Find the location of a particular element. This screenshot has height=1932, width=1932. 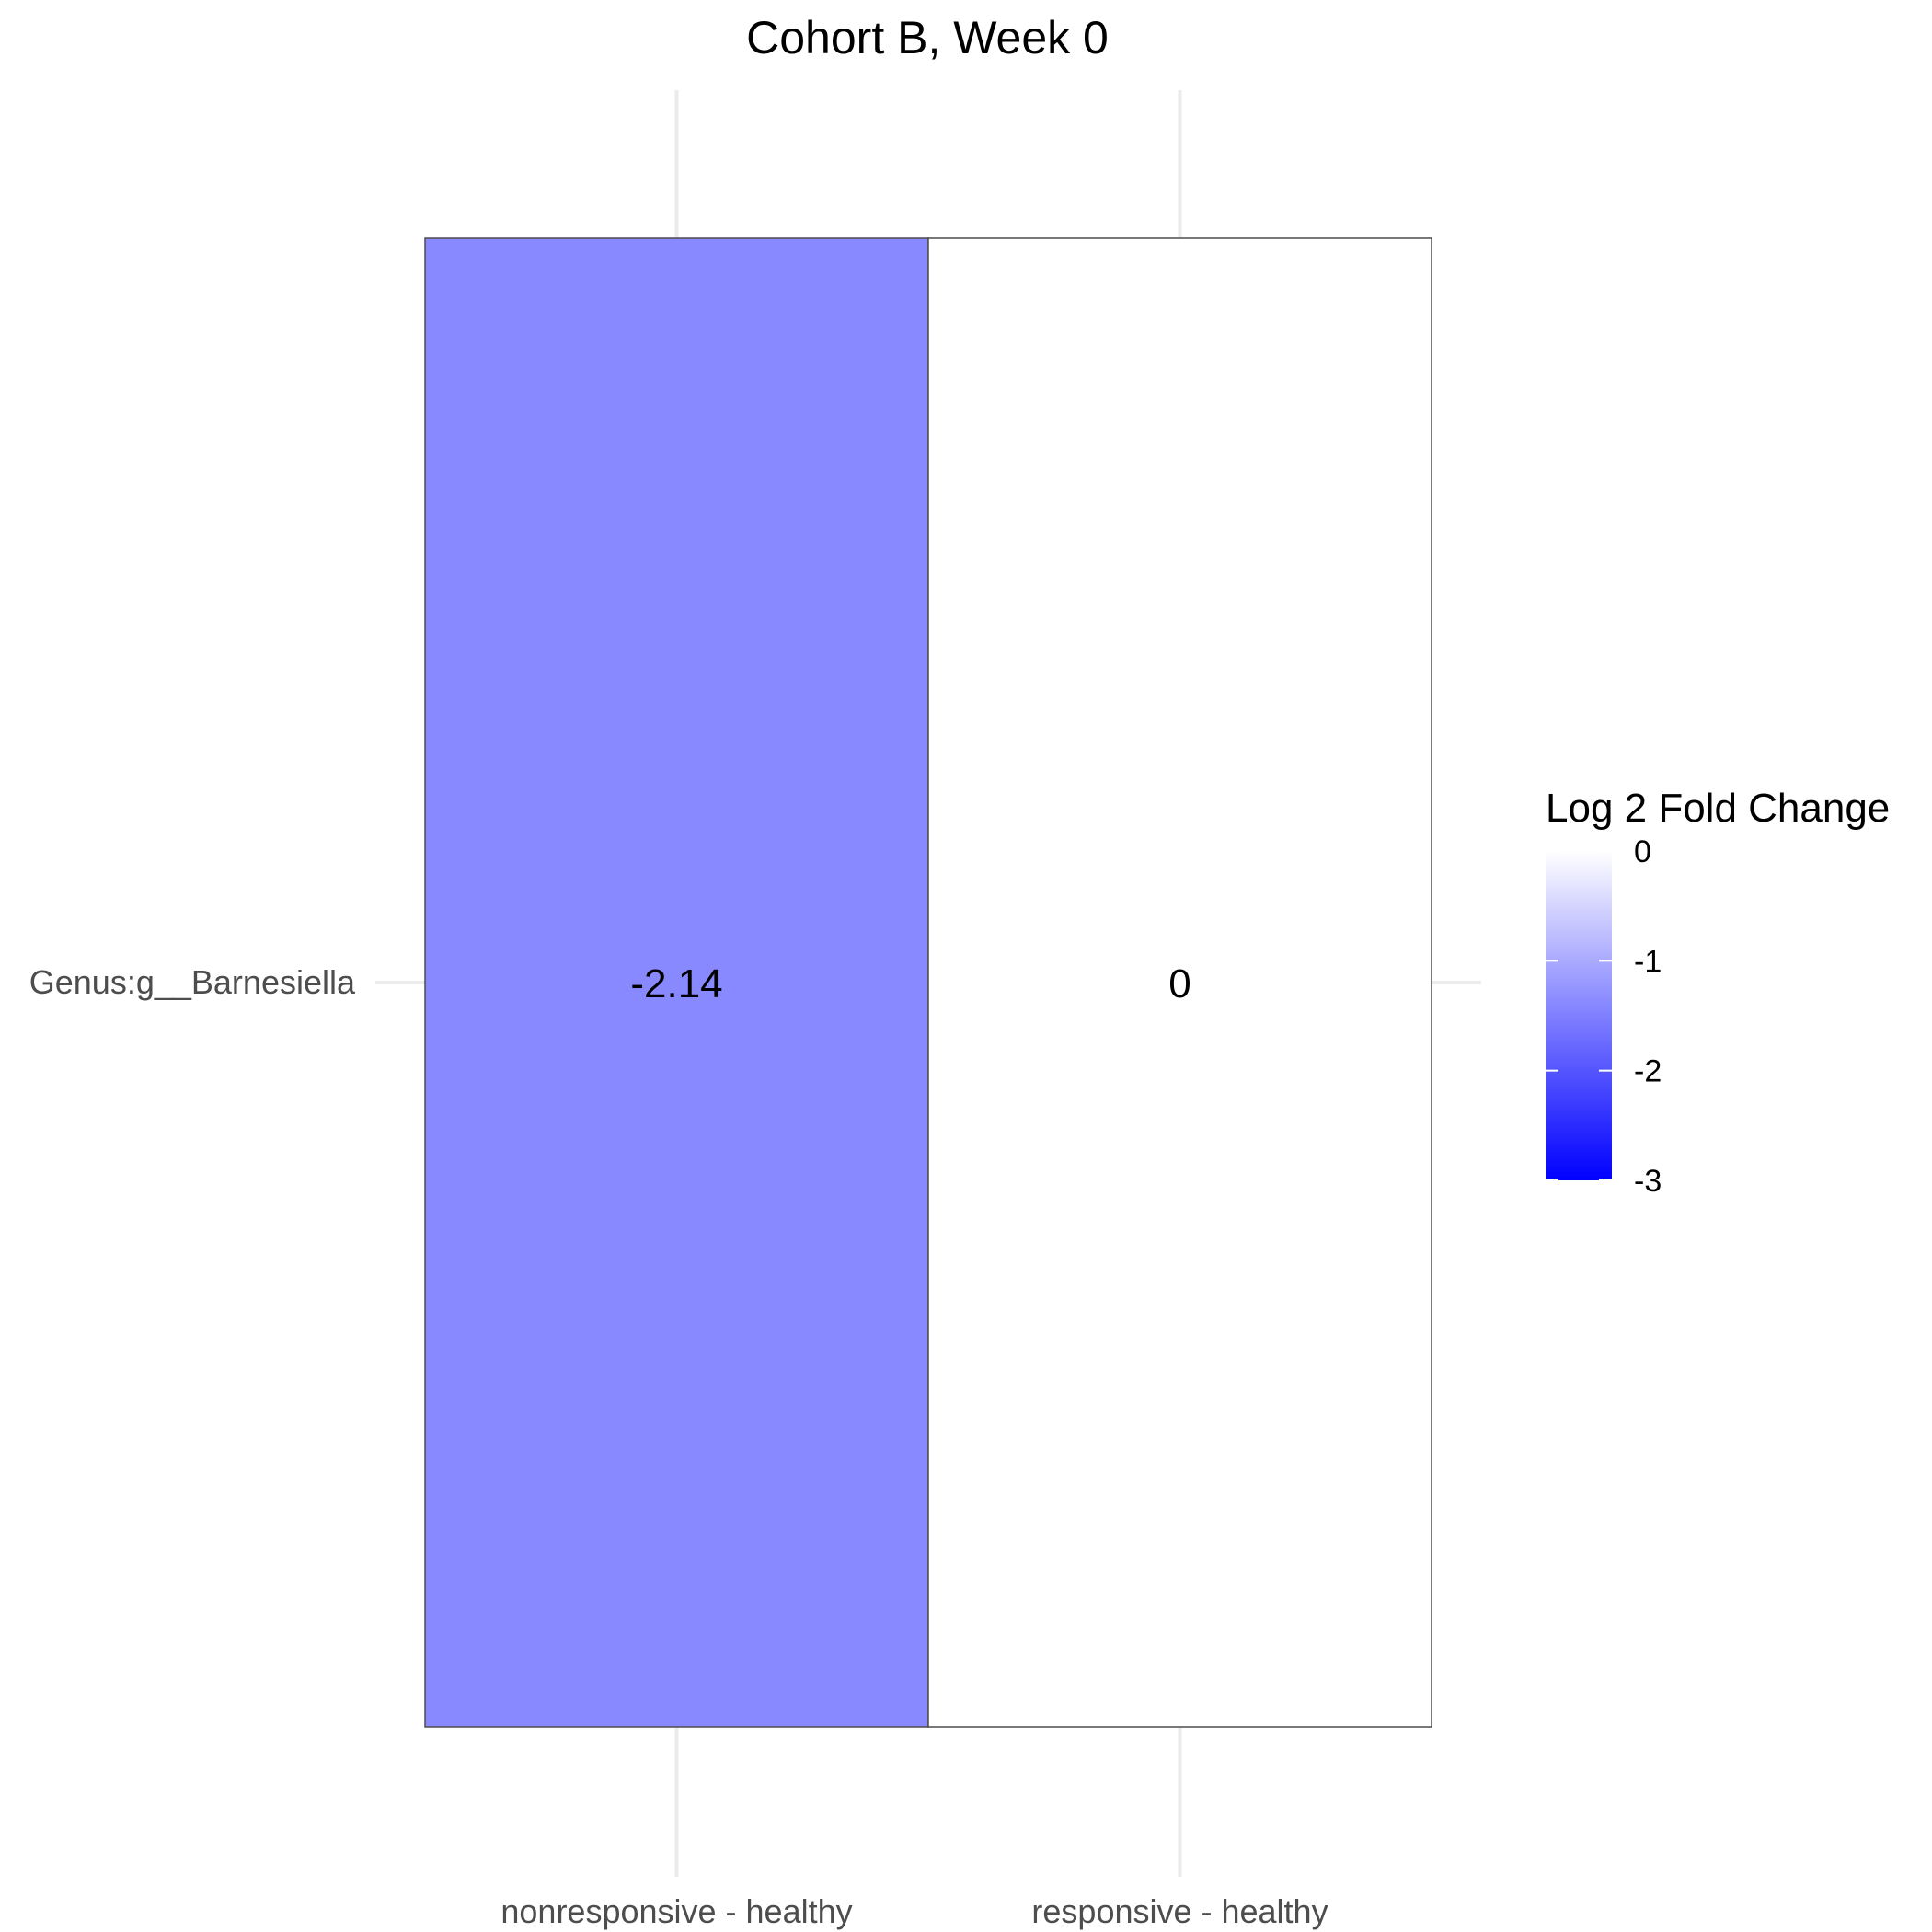

cell-value-label: 0 is located at coordinates (1179, 983).